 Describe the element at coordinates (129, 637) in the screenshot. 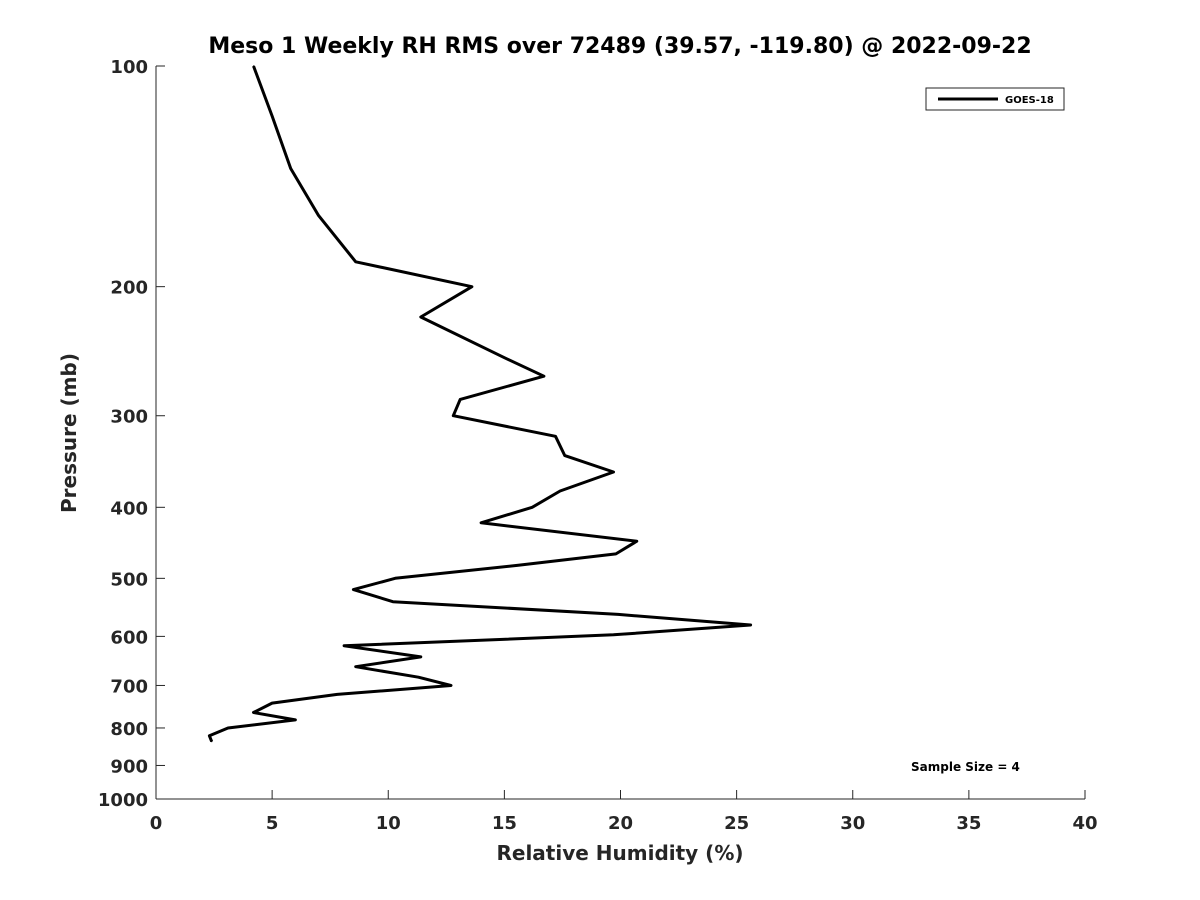

I see `y-tick-label: 600` at that location.